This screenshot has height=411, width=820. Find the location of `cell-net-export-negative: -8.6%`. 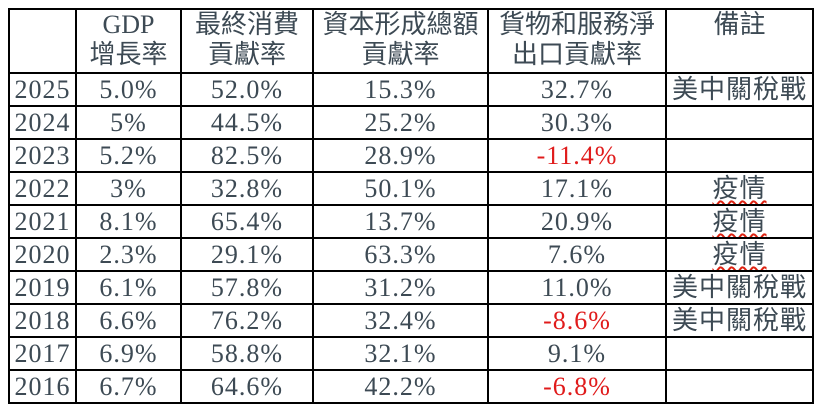

cell-net-export-negative: -8.6% is located at coordinates (577, 320).